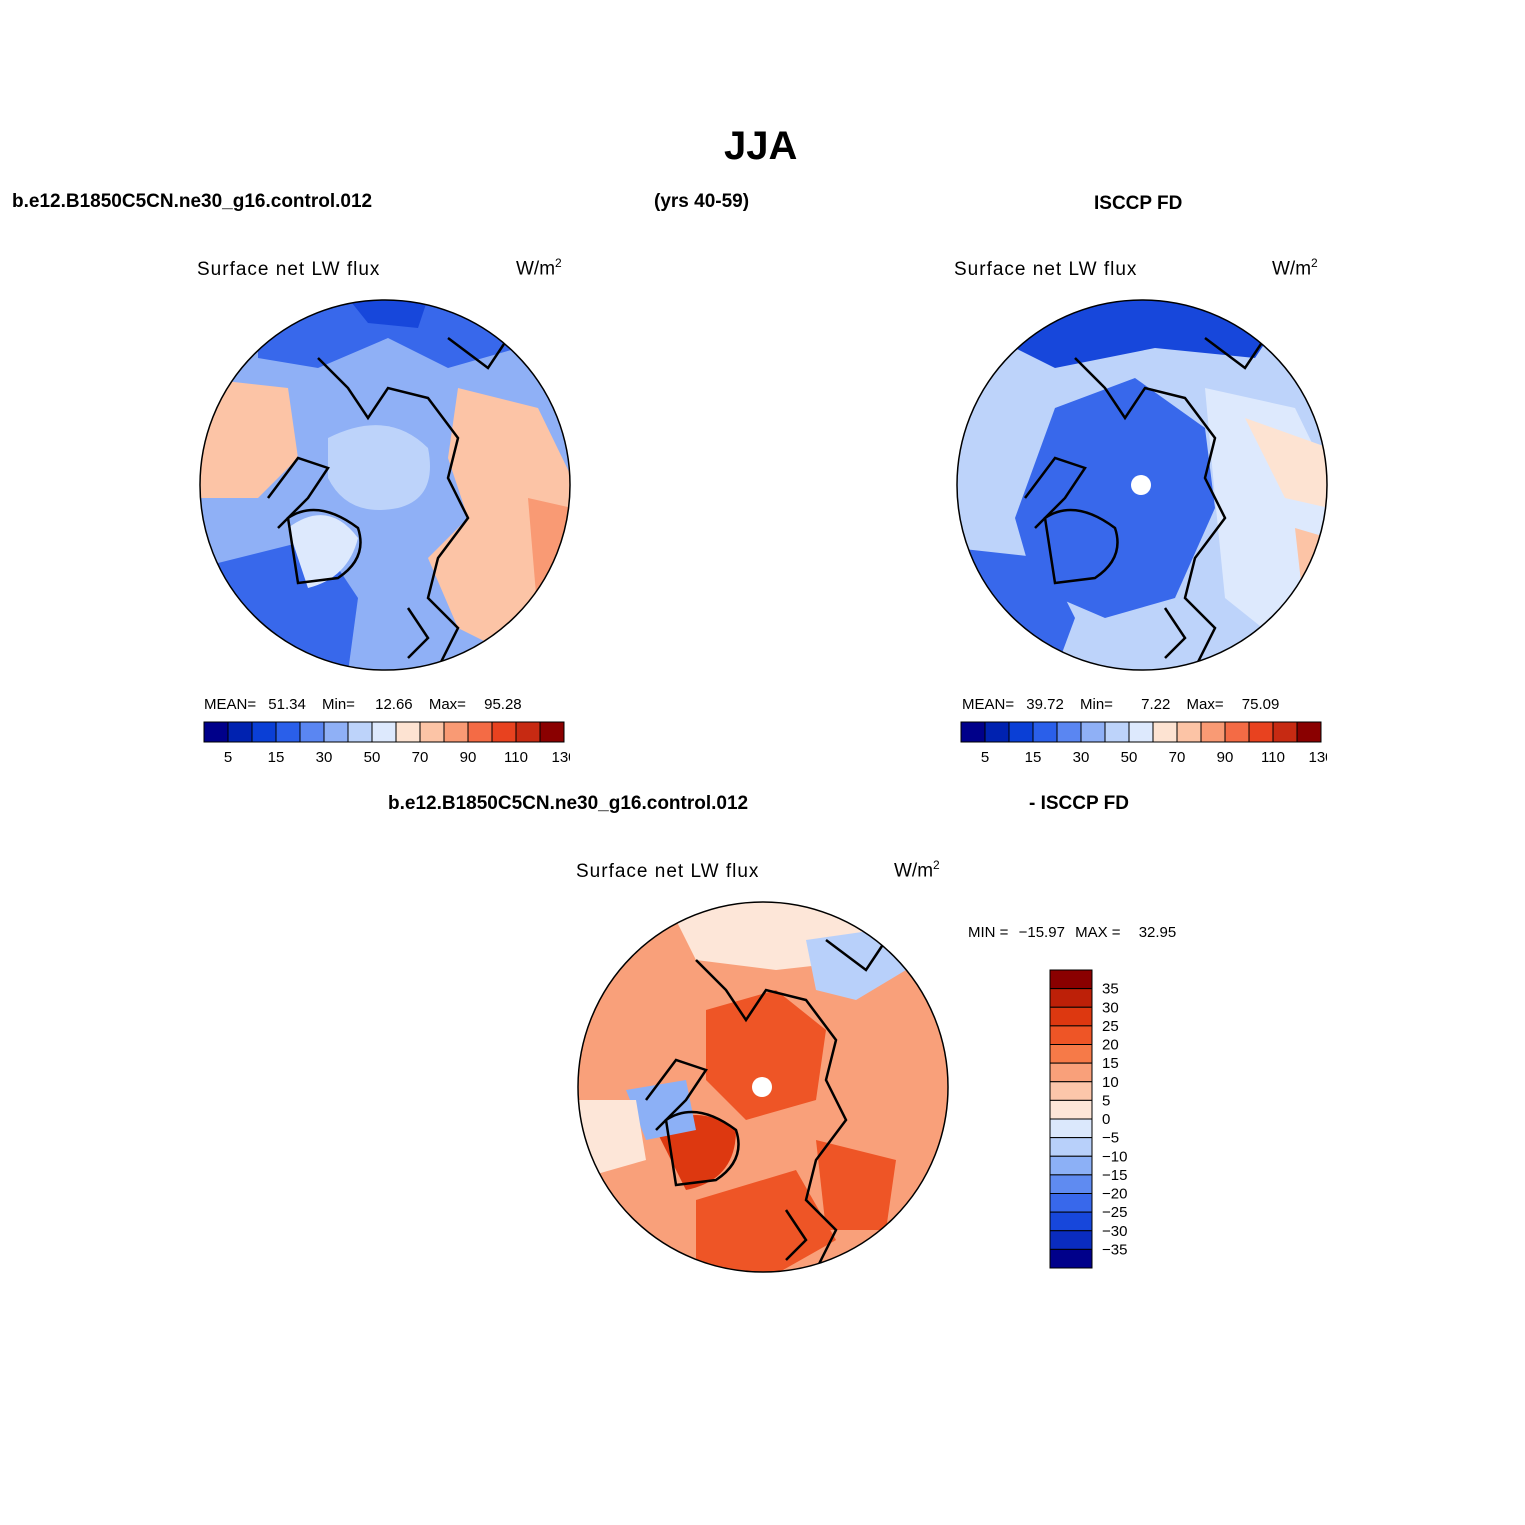 This screenshot has height=1525, width=1525. Describe the element at coordinates (503, 704) in the screenshot. I see `model-max-value: 95.28` at that location.